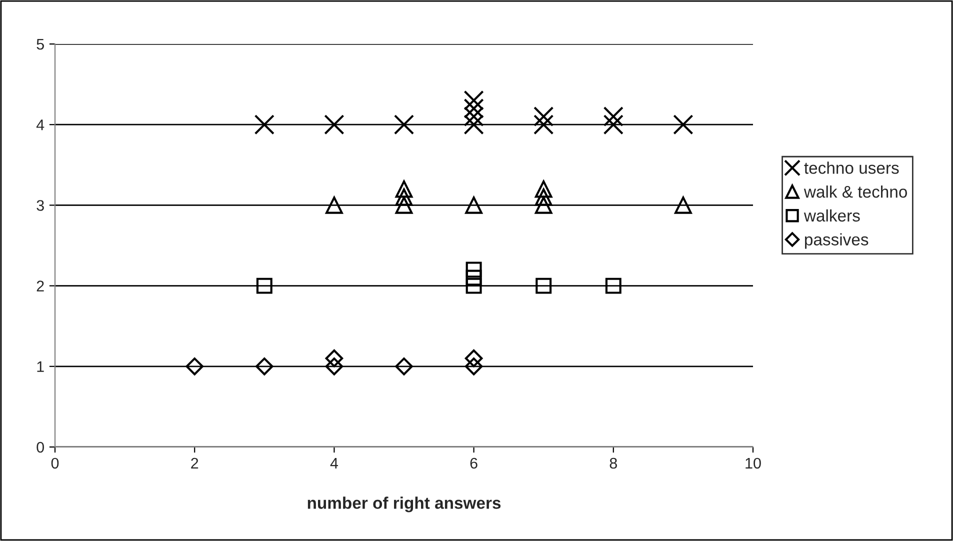  Describe the element at coordinates (753, 463) in the screenshot. I see `x-tick-label: 10` at that location.